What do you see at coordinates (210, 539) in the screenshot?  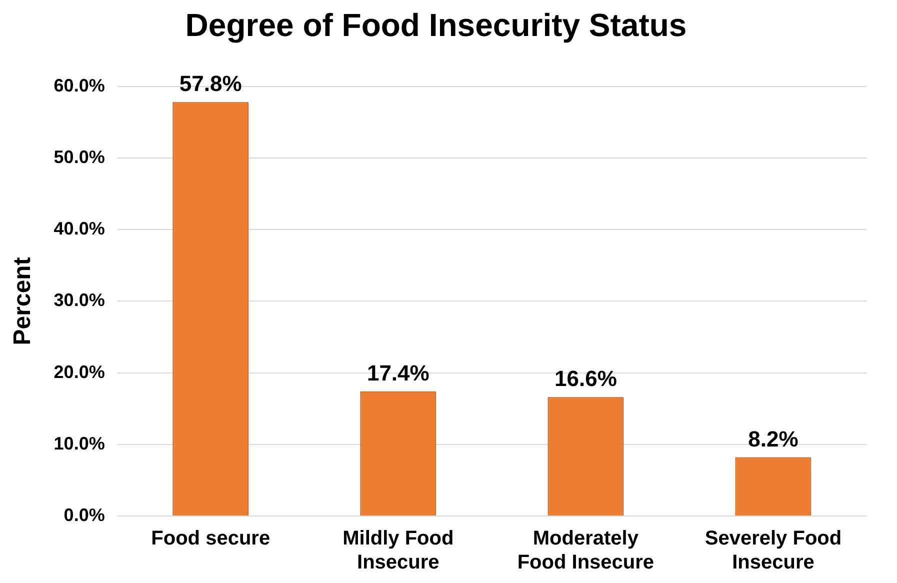 I see `x-tick-label: Food secure` at bounding box center [210, 539].